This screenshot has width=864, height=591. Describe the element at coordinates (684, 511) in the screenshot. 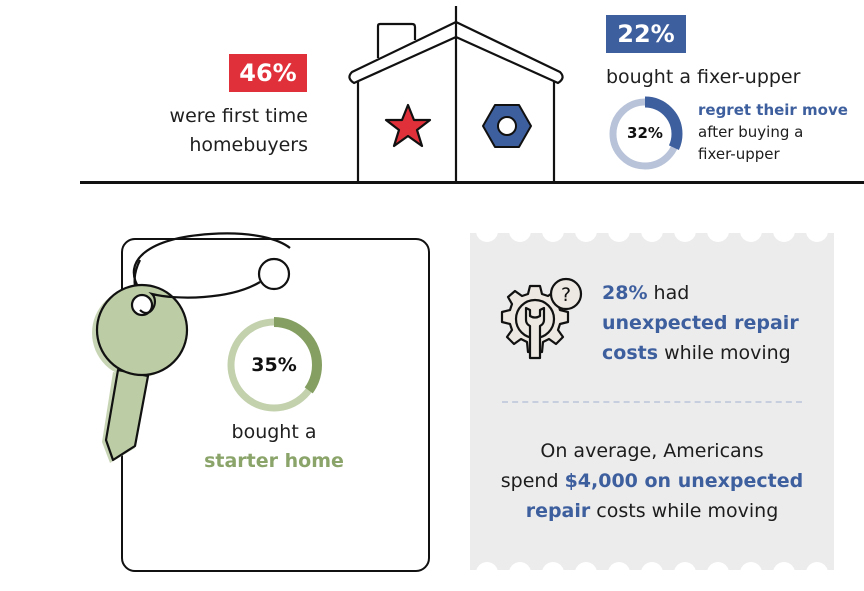

I see `average-rest: costs while moving` at that location.